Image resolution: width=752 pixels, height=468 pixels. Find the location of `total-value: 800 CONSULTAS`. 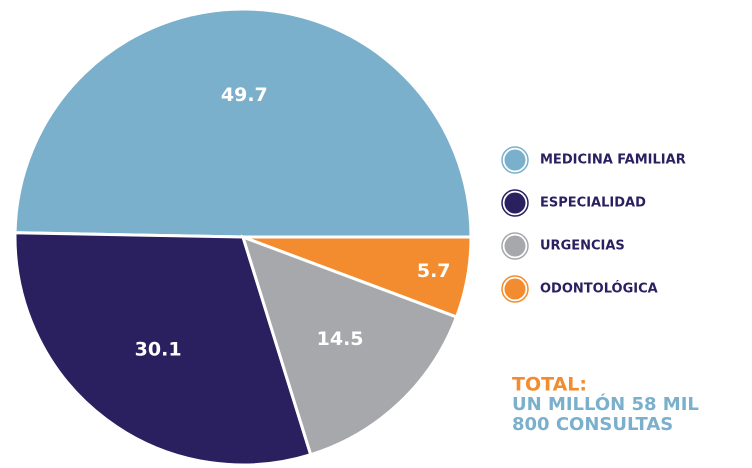

total-value: 800 CONSULTAS is located at coordinates (592, 424).